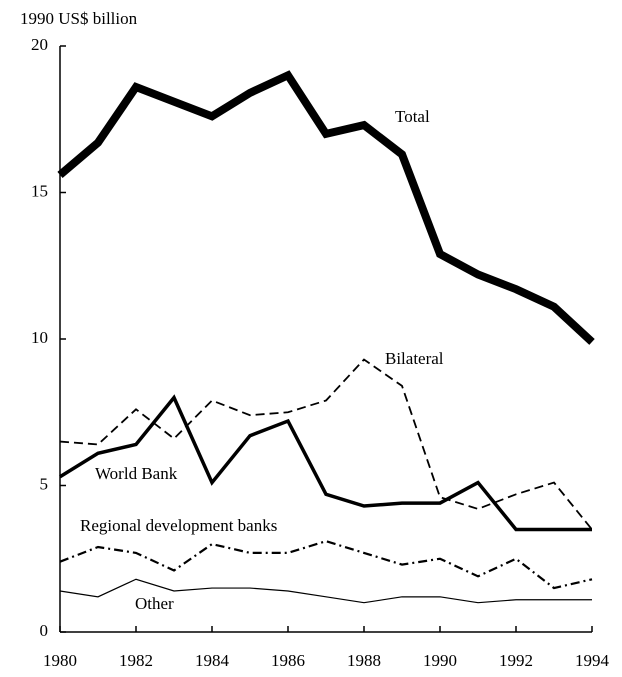 The height and width of the screenshot is (677, 622). Describe the element at coordinates (39, 337) in the screenshot. I see `y-tick-label: 10` at that location.